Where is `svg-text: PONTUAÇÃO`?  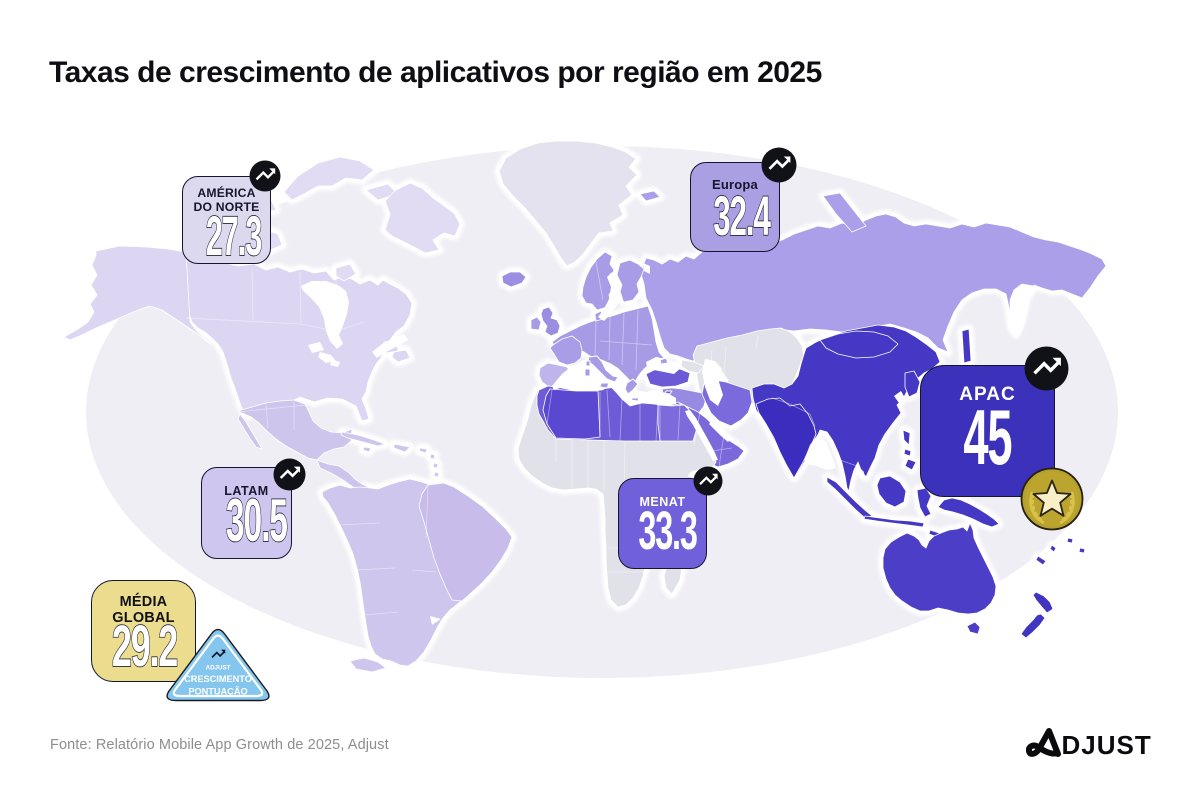
svg-text: PONTUAÇÃO is located at coordinates (217, 692).